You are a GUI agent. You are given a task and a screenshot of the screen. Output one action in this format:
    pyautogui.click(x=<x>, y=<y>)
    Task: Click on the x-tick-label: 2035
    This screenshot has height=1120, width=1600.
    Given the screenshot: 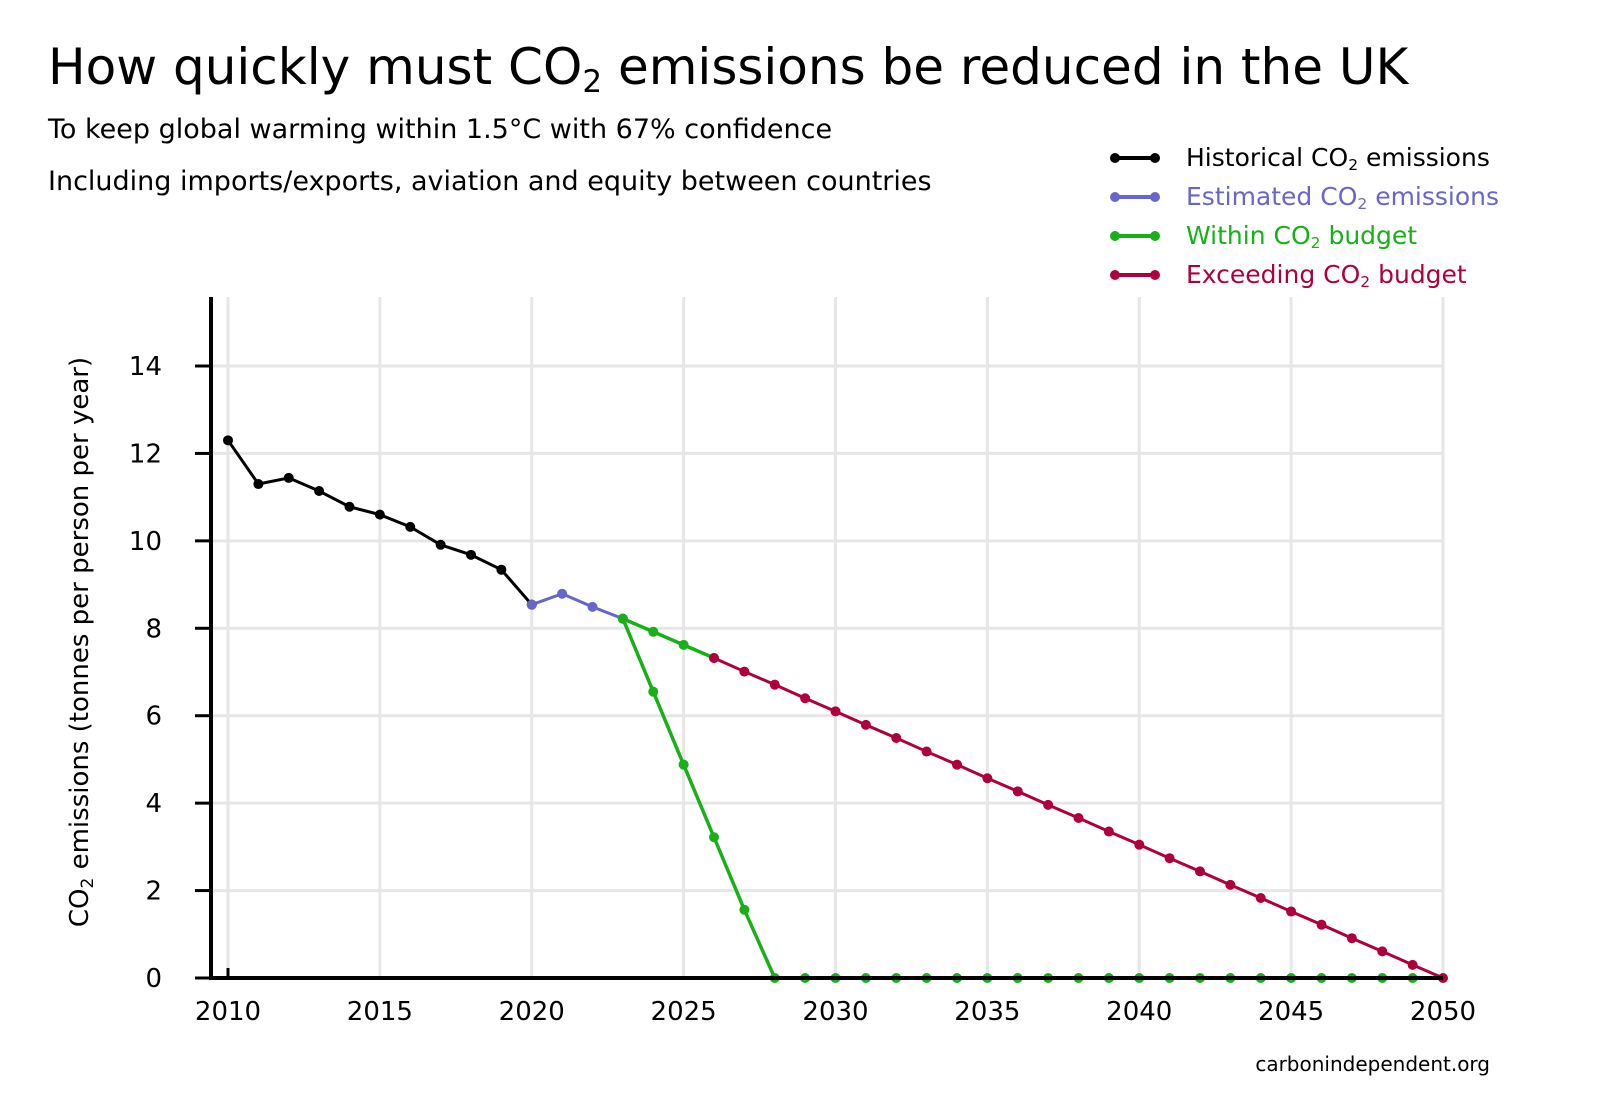 What is the action you would take?
    pyautogui.click(x=987, y=1012)
    